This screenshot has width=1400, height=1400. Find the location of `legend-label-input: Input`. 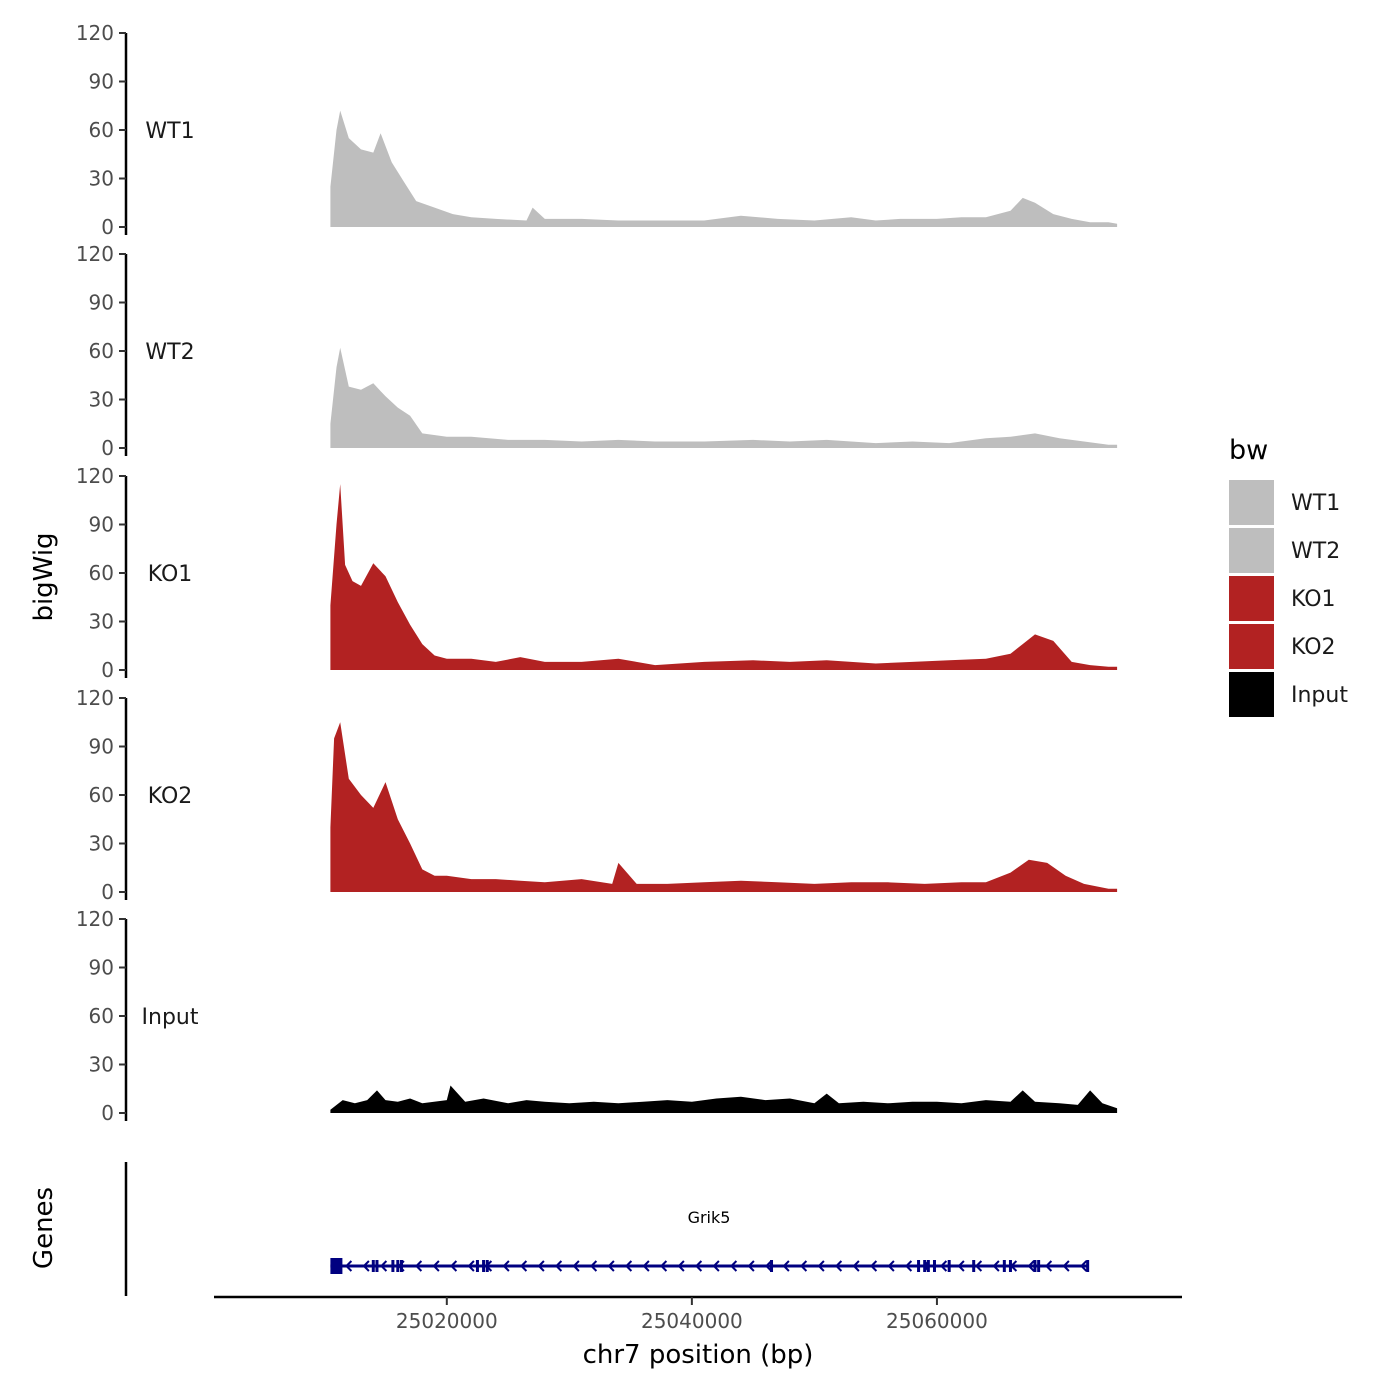

legend-label-input: Input is located at coordinates (1319, 695).